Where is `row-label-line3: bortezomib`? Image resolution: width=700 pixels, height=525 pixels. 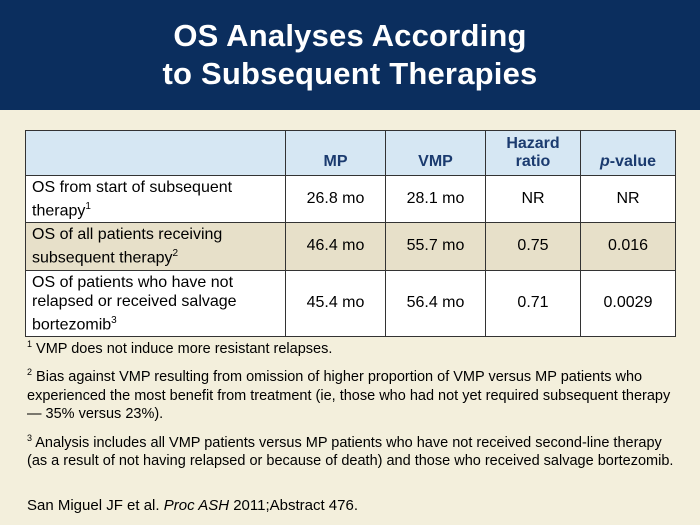
row-label-line3: bortezomib is located at coordinates (72, 324).